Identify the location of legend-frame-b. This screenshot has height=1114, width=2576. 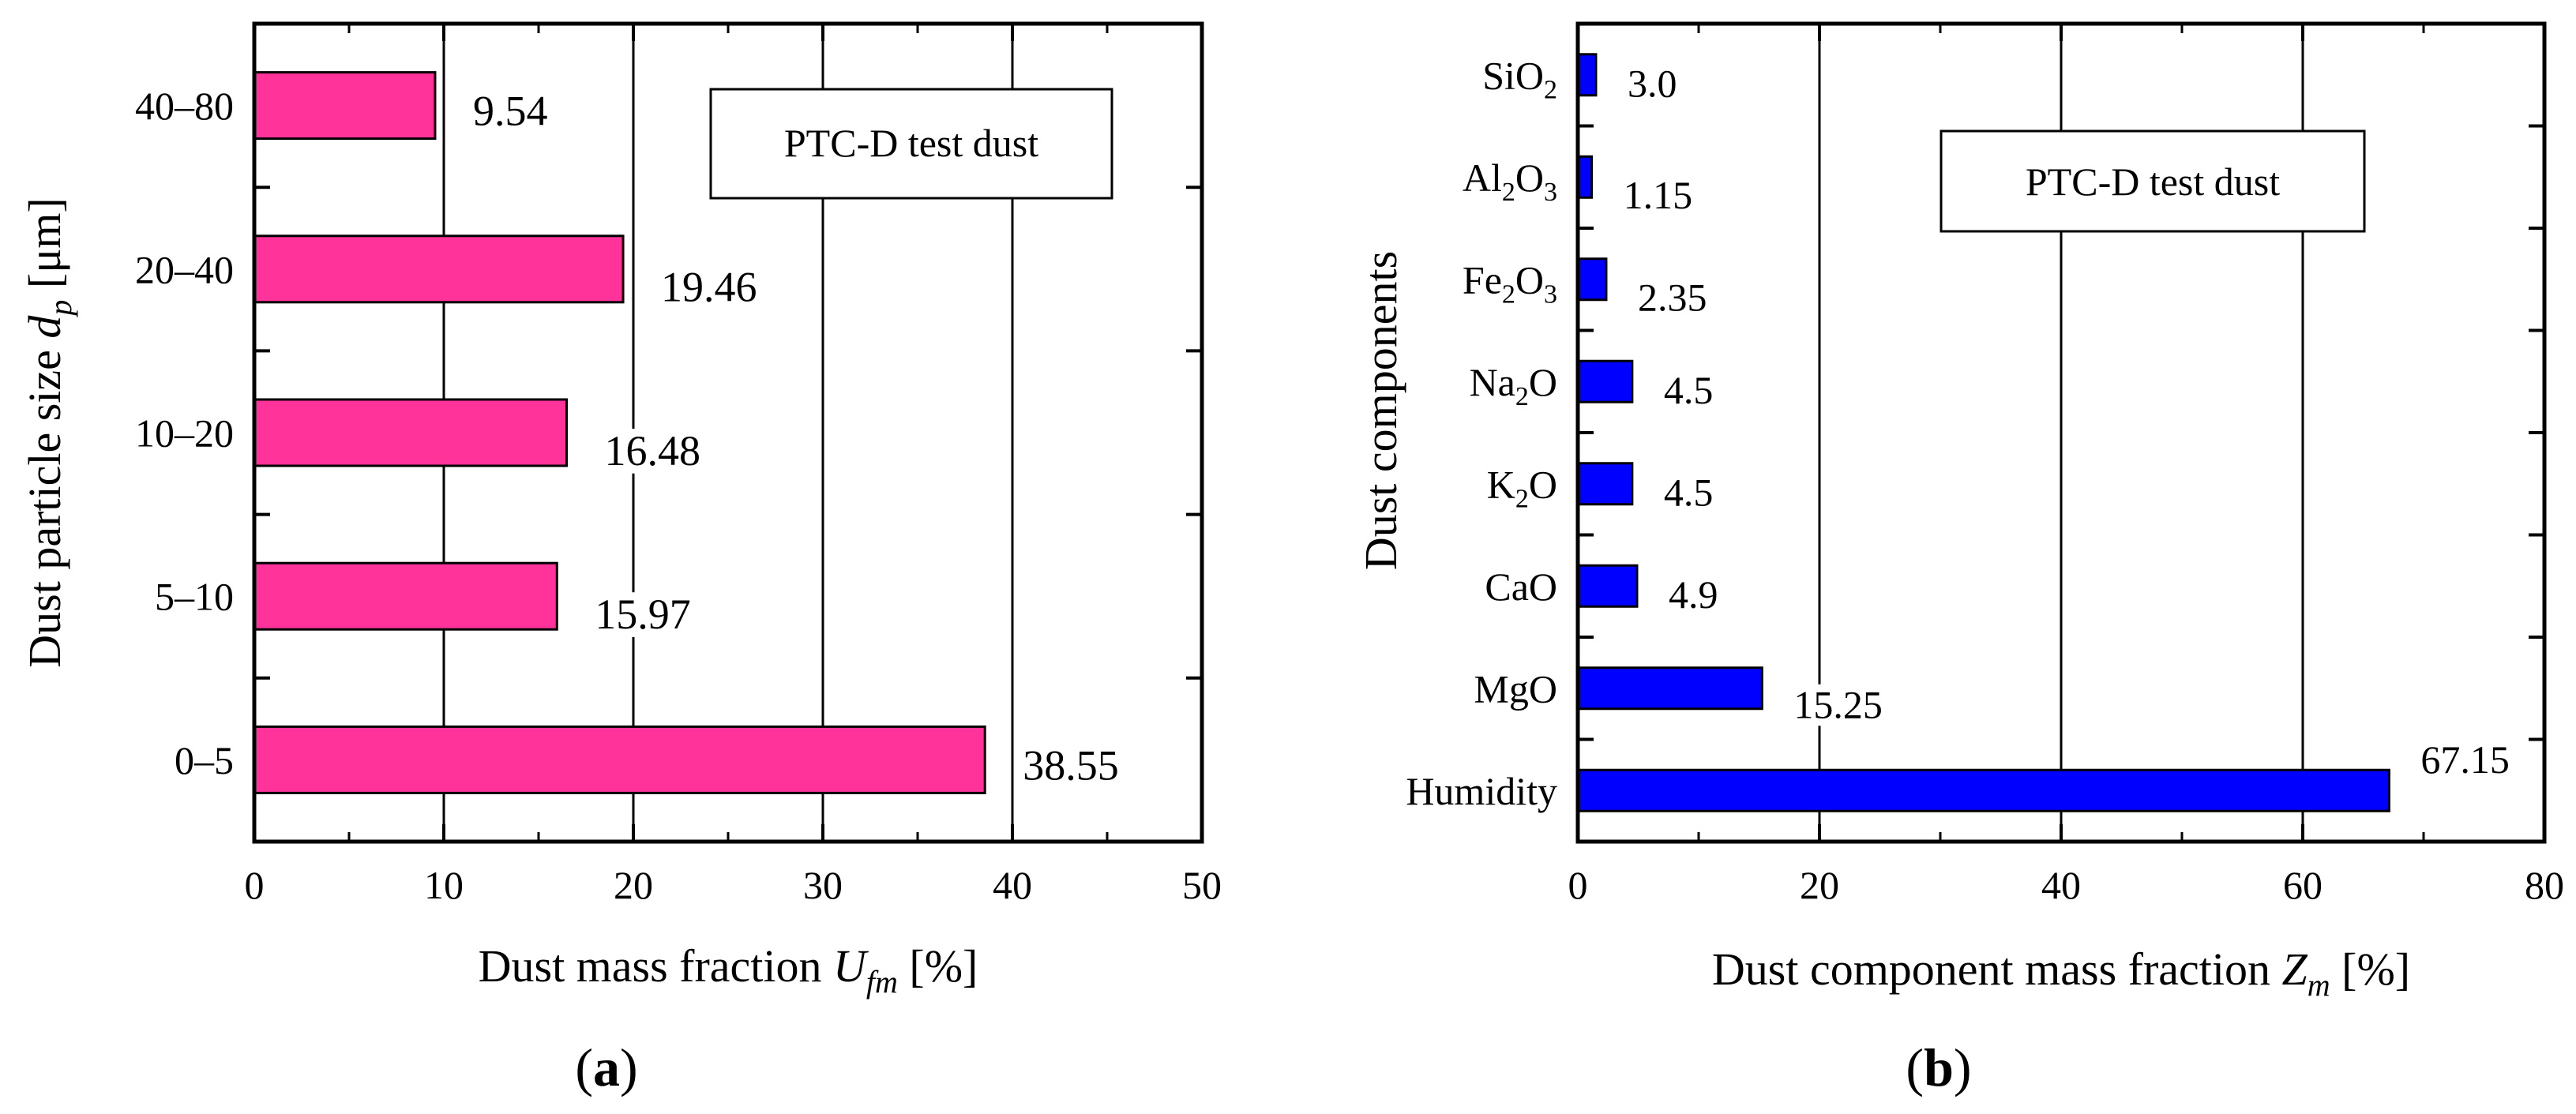
(2153, 181).